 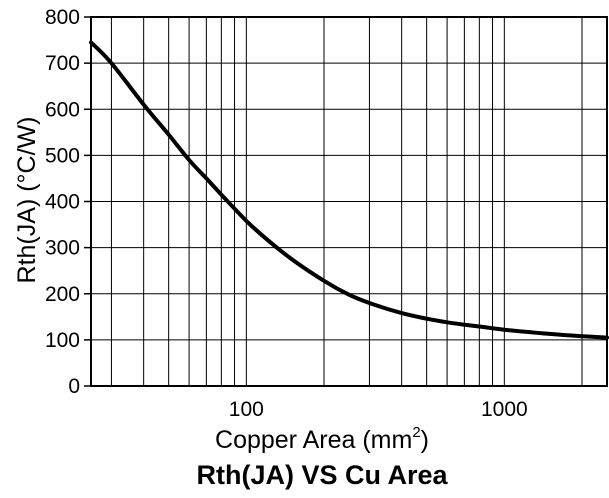 I want to click on x-axis-label: Copper Area (mm2), so click(x=322, y=439).